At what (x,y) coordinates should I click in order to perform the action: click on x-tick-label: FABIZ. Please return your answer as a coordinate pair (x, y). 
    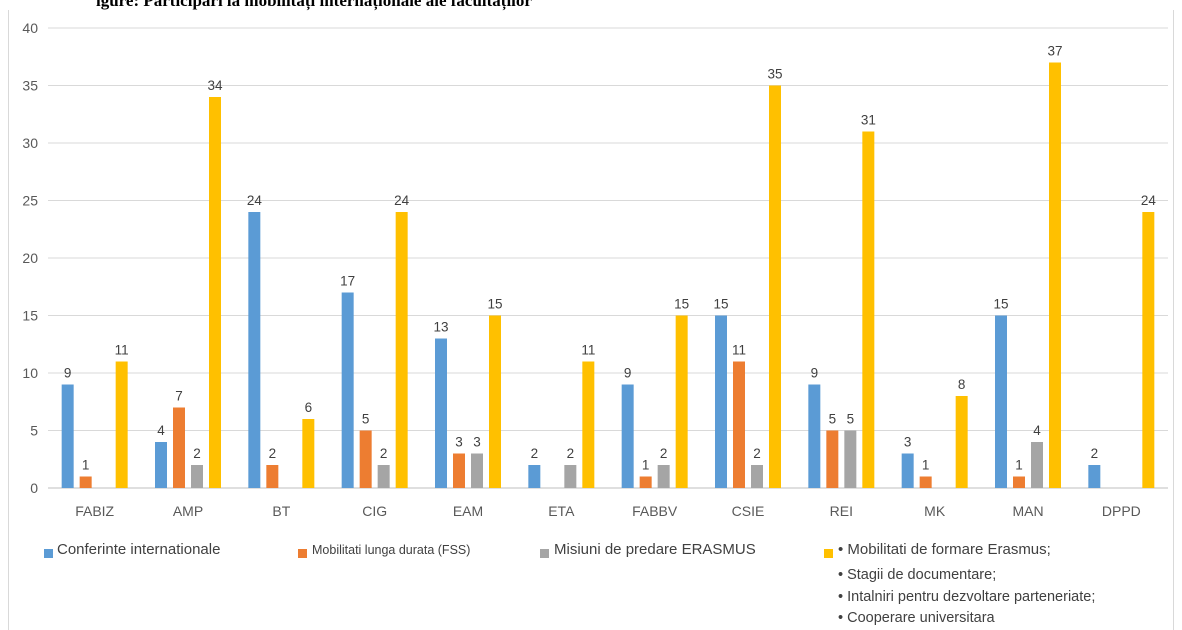
    Looking at the image, I should click on (94, 511).